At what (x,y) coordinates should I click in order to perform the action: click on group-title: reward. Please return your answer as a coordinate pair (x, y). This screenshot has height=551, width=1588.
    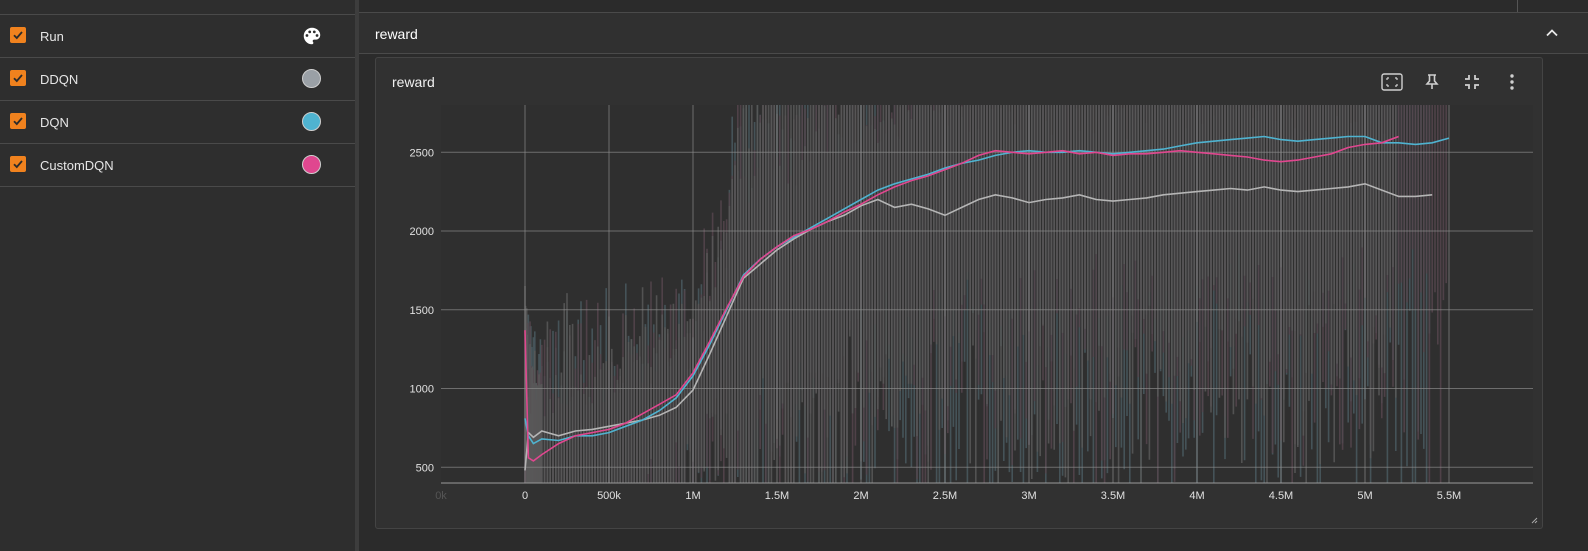
    Looking at the image, I should click on (396, 34).